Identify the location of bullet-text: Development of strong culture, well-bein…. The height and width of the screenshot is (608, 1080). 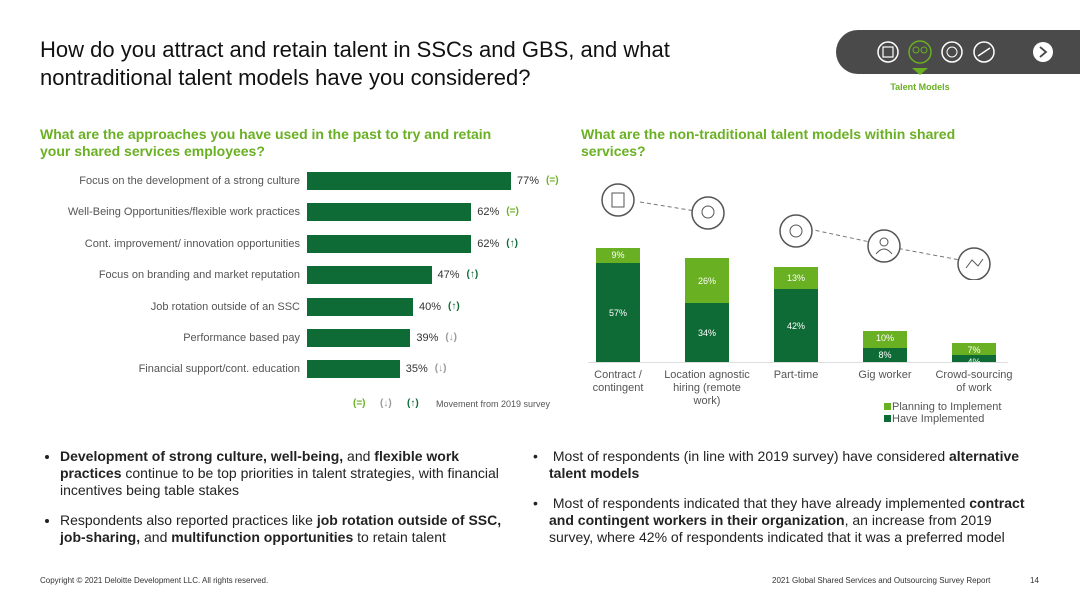
(202, 456).